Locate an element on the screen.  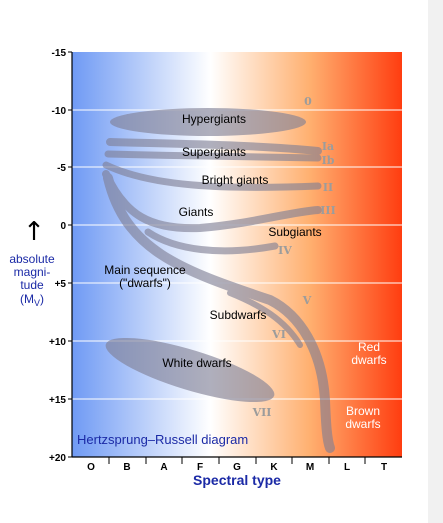
y-tick-label: +15 is located at coordinates (57, 400).